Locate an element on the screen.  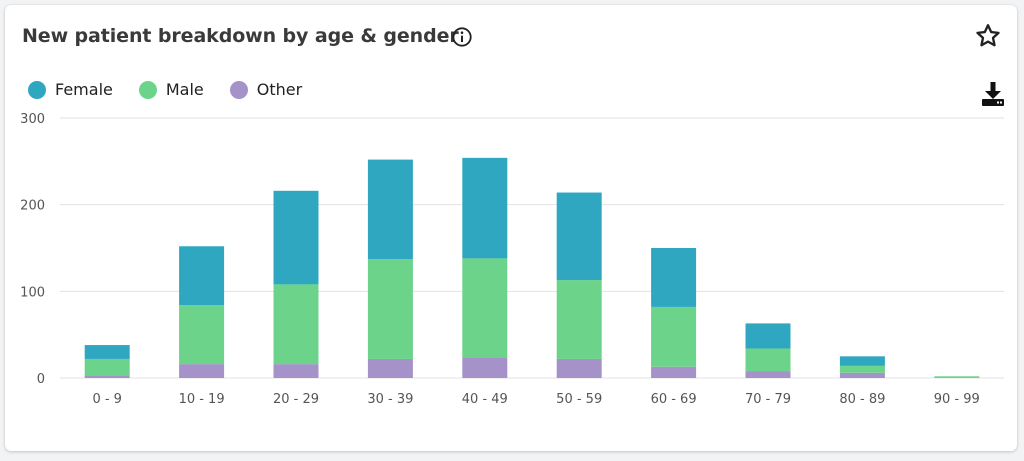
x-tick-label: 0 - 9 is located at coordinates (107, 399).